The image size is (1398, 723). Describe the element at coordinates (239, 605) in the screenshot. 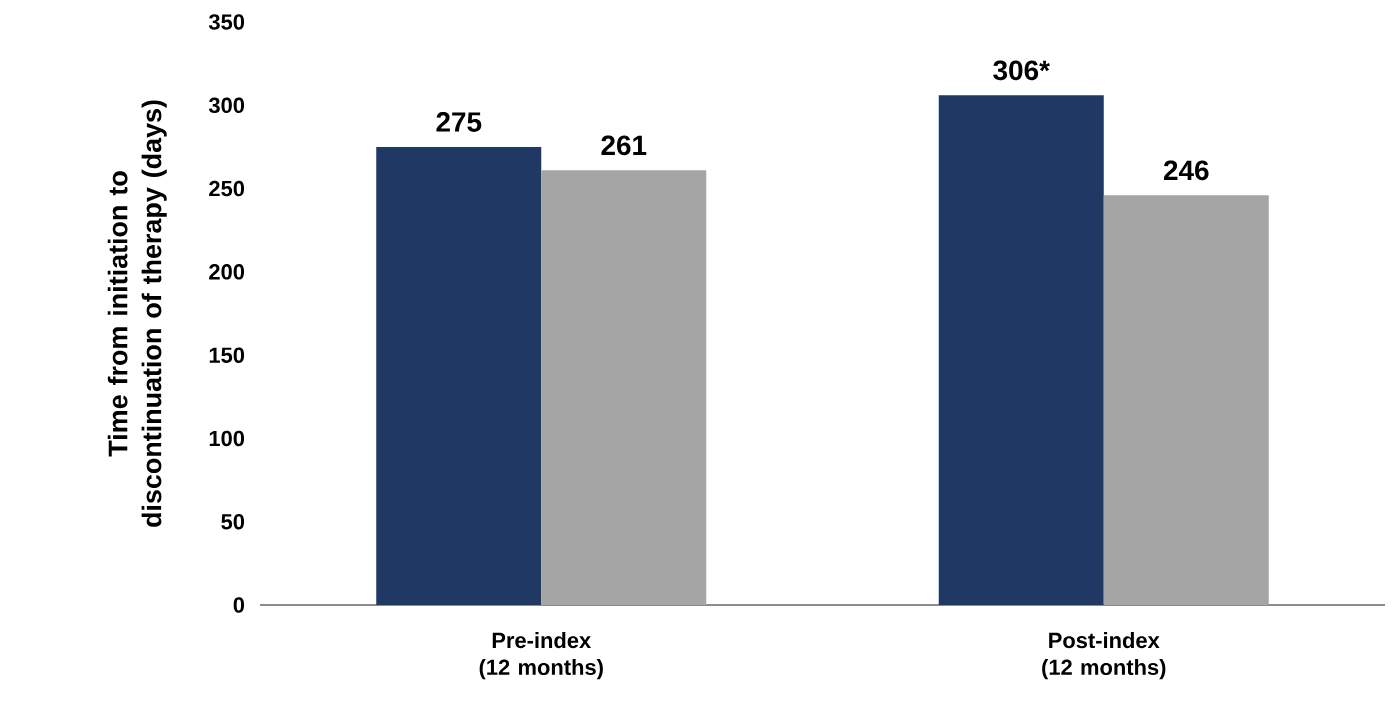

I see `y-tick-label: 0` at that location.